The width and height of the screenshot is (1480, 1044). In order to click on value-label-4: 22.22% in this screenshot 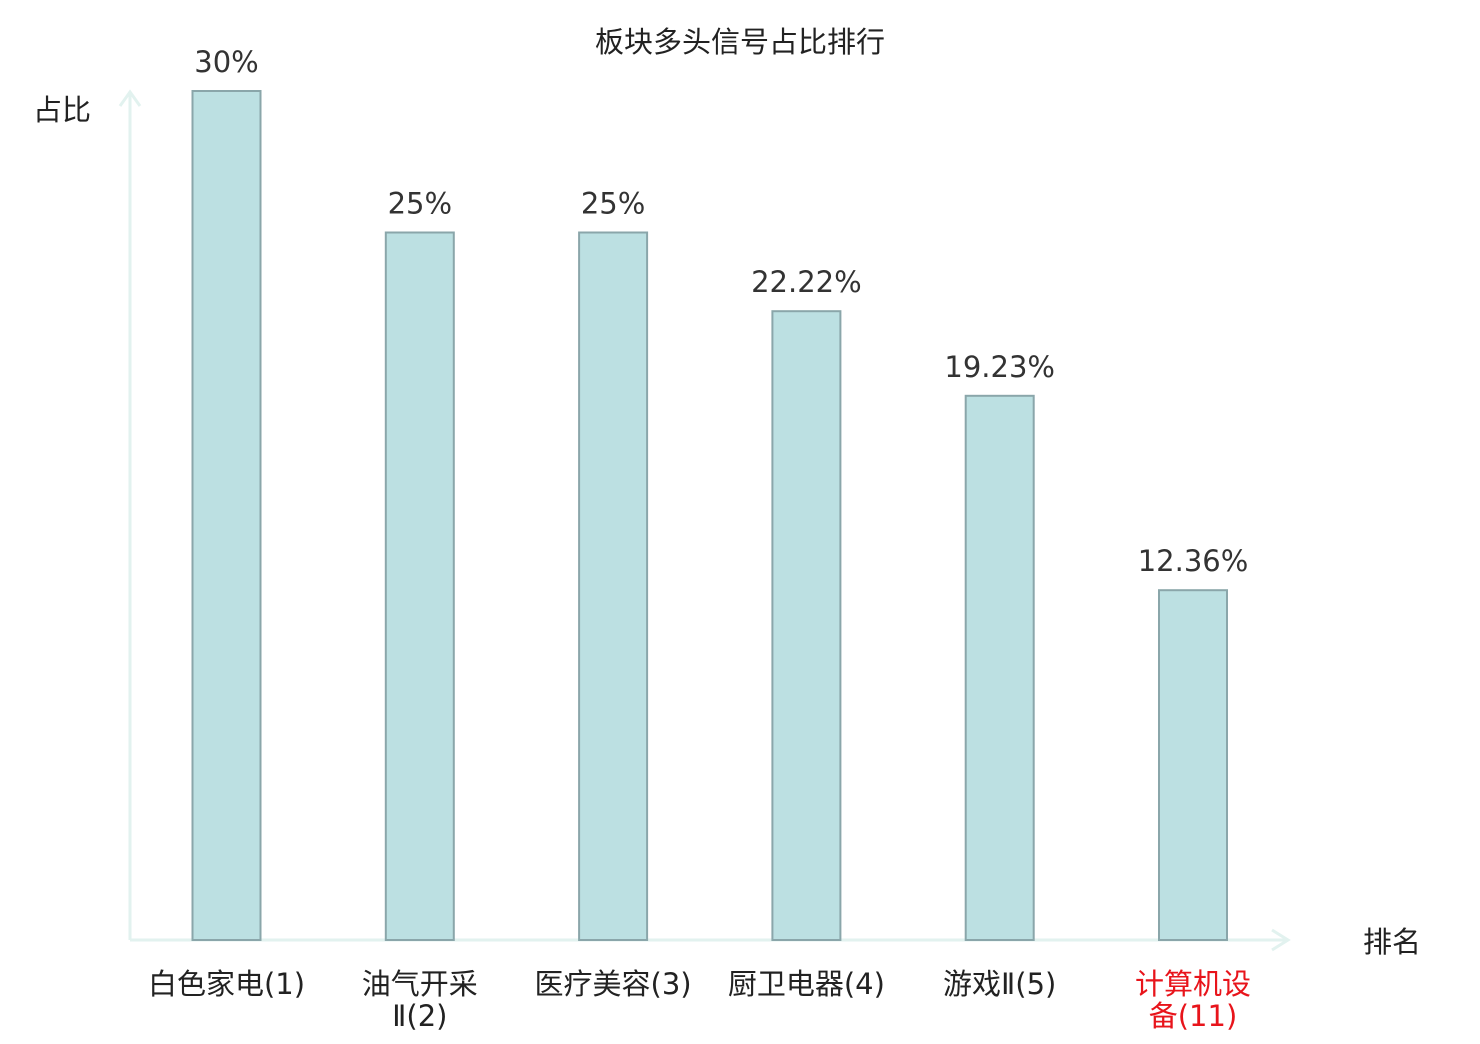, I will do `click(806, 282)`.